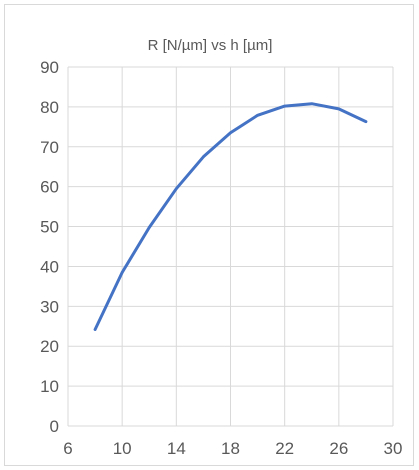  Describe the element at coordinates (67, 448) in the screenshot. I see `x-tick-label: 6` at that location.